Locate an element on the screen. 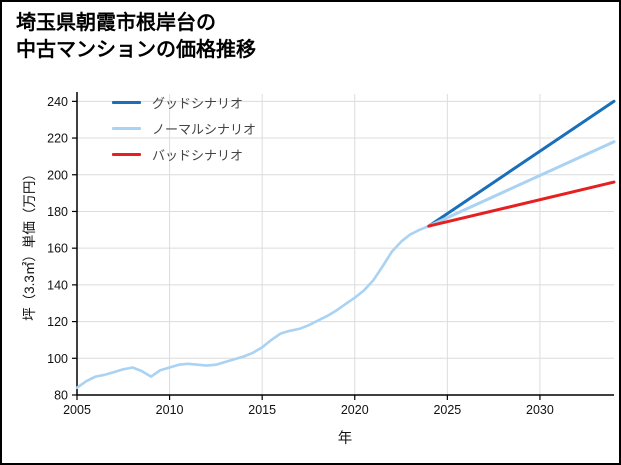  chart-title: 埼玉県朝霞市根岸台の 中古マンションの価格推移 is located at coordinates (136, 36).